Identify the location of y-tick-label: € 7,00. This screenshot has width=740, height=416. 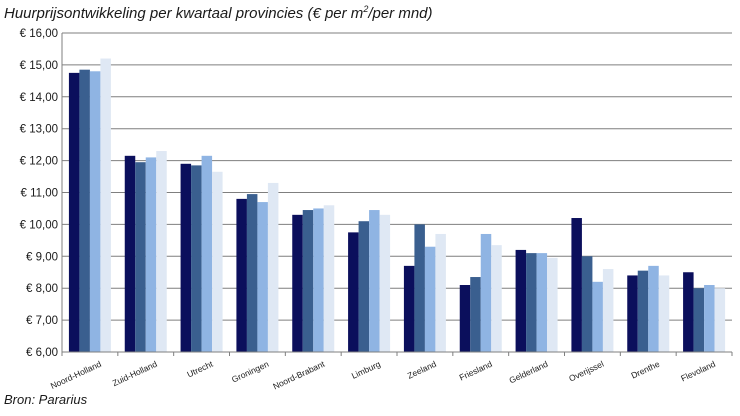
(42, 321).